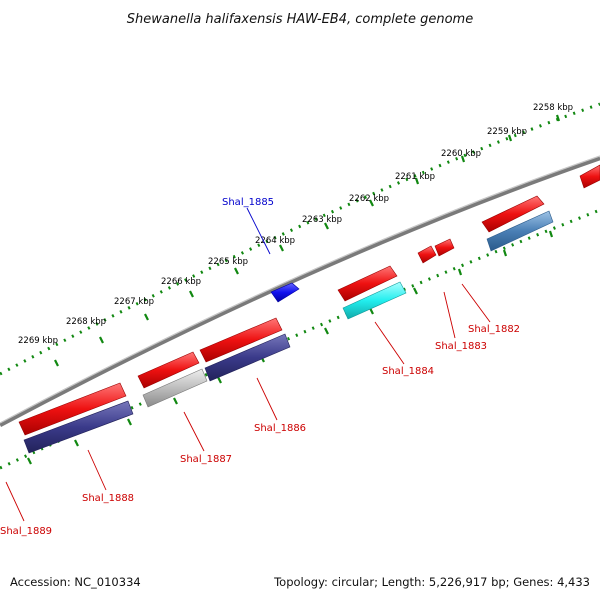  What do you see at coordinates (134, 302) in the screenshot?
I see `scale-label: 2267 kbp` at bounding box center [134, 302].